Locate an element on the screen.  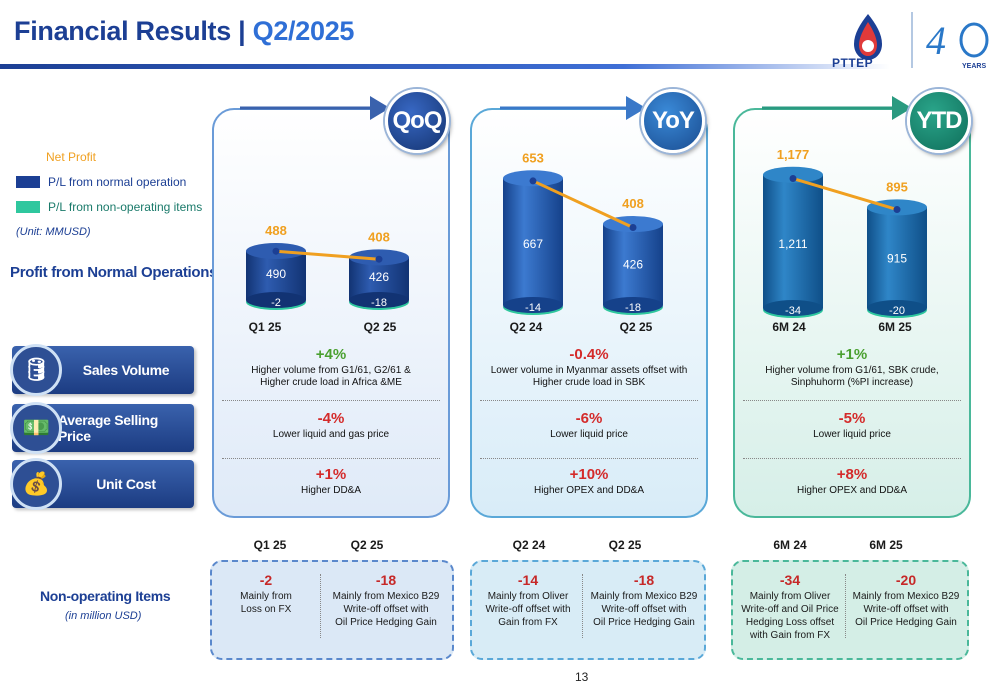
title-main: Financial Results is located at coordinates (122, 31).